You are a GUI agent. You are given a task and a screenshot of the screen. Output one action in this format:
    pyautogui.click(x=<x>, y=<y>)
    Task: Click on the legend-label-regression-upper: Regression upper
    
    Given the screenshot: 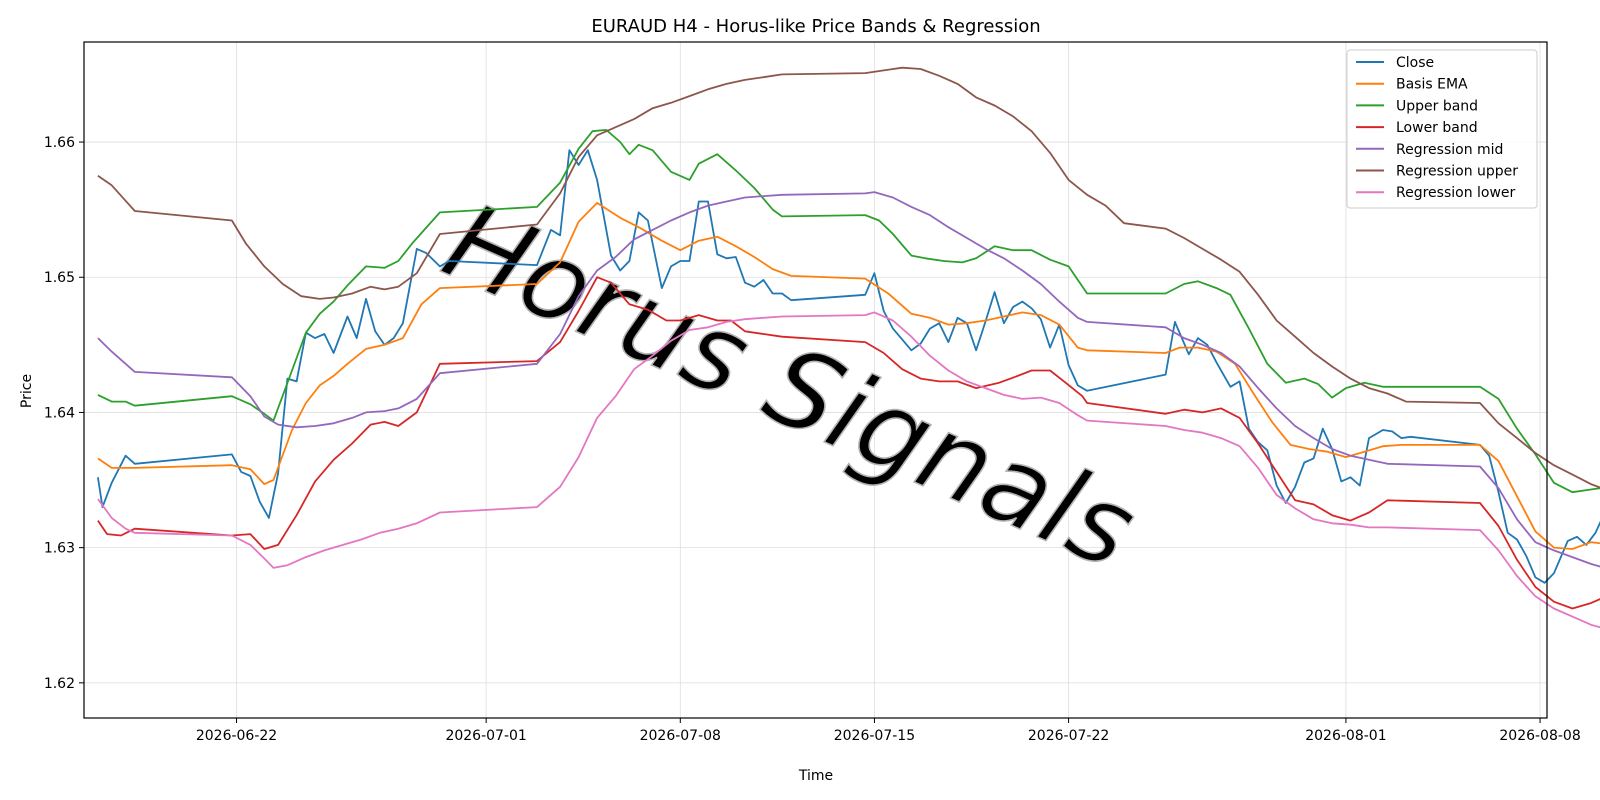 What is the action you would take?
    pyautogui.click(x=1457, y=172)
    